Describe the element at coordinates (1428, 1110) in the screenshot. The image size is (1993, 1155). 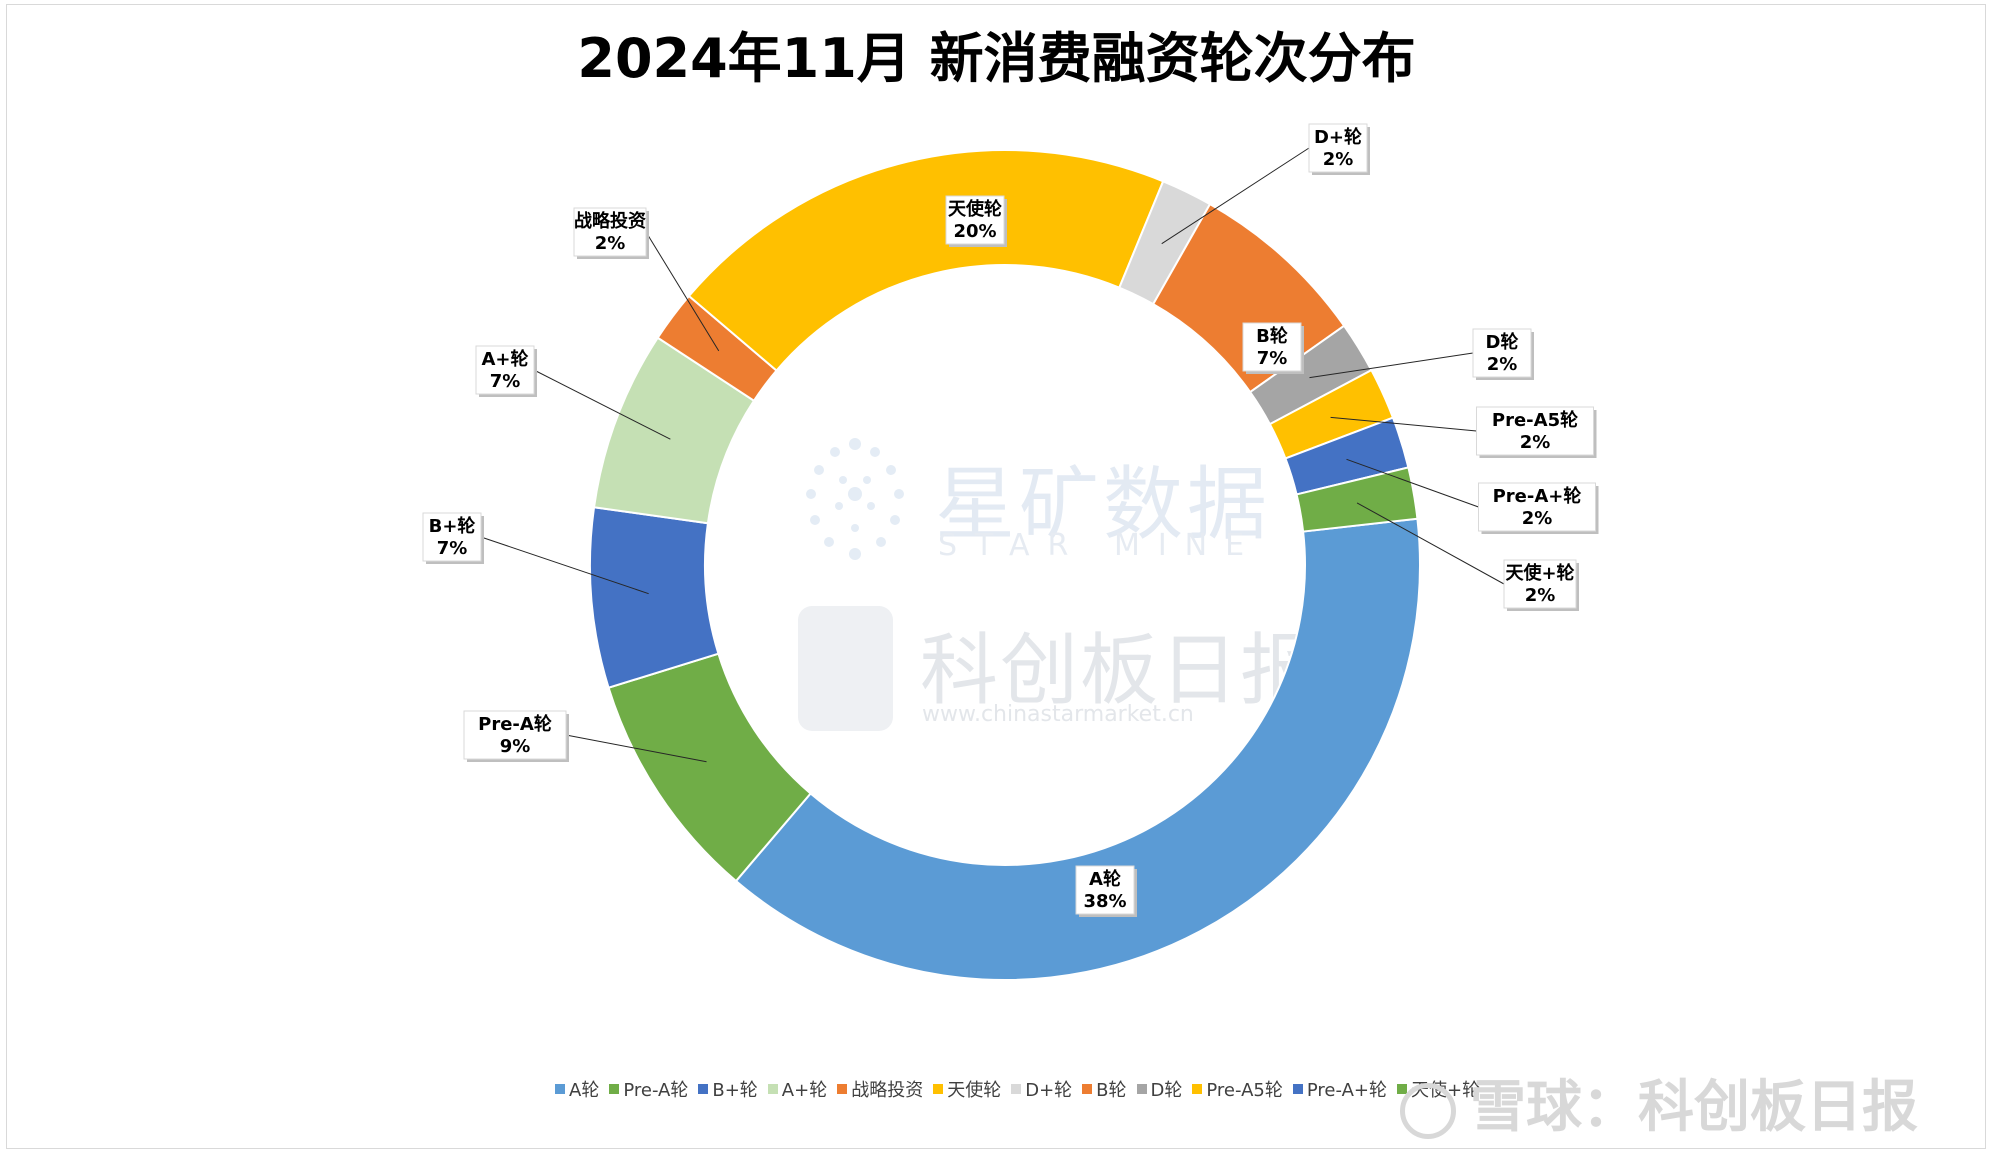
I see `xueqiu-logo-icon` at that location.